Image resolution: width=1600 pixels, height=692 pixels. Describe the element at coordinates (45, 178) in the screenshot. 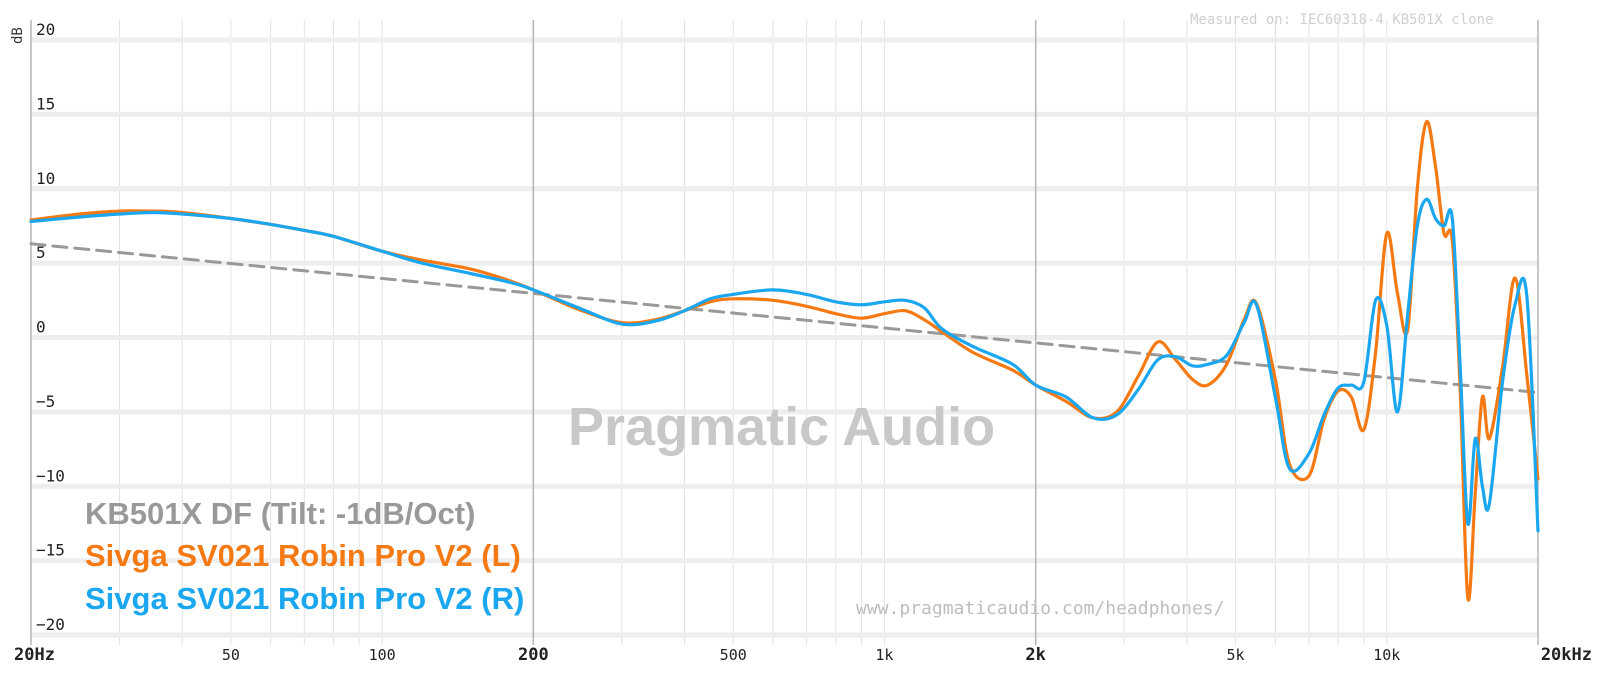

I see `y-tick-label: 10` at that location.